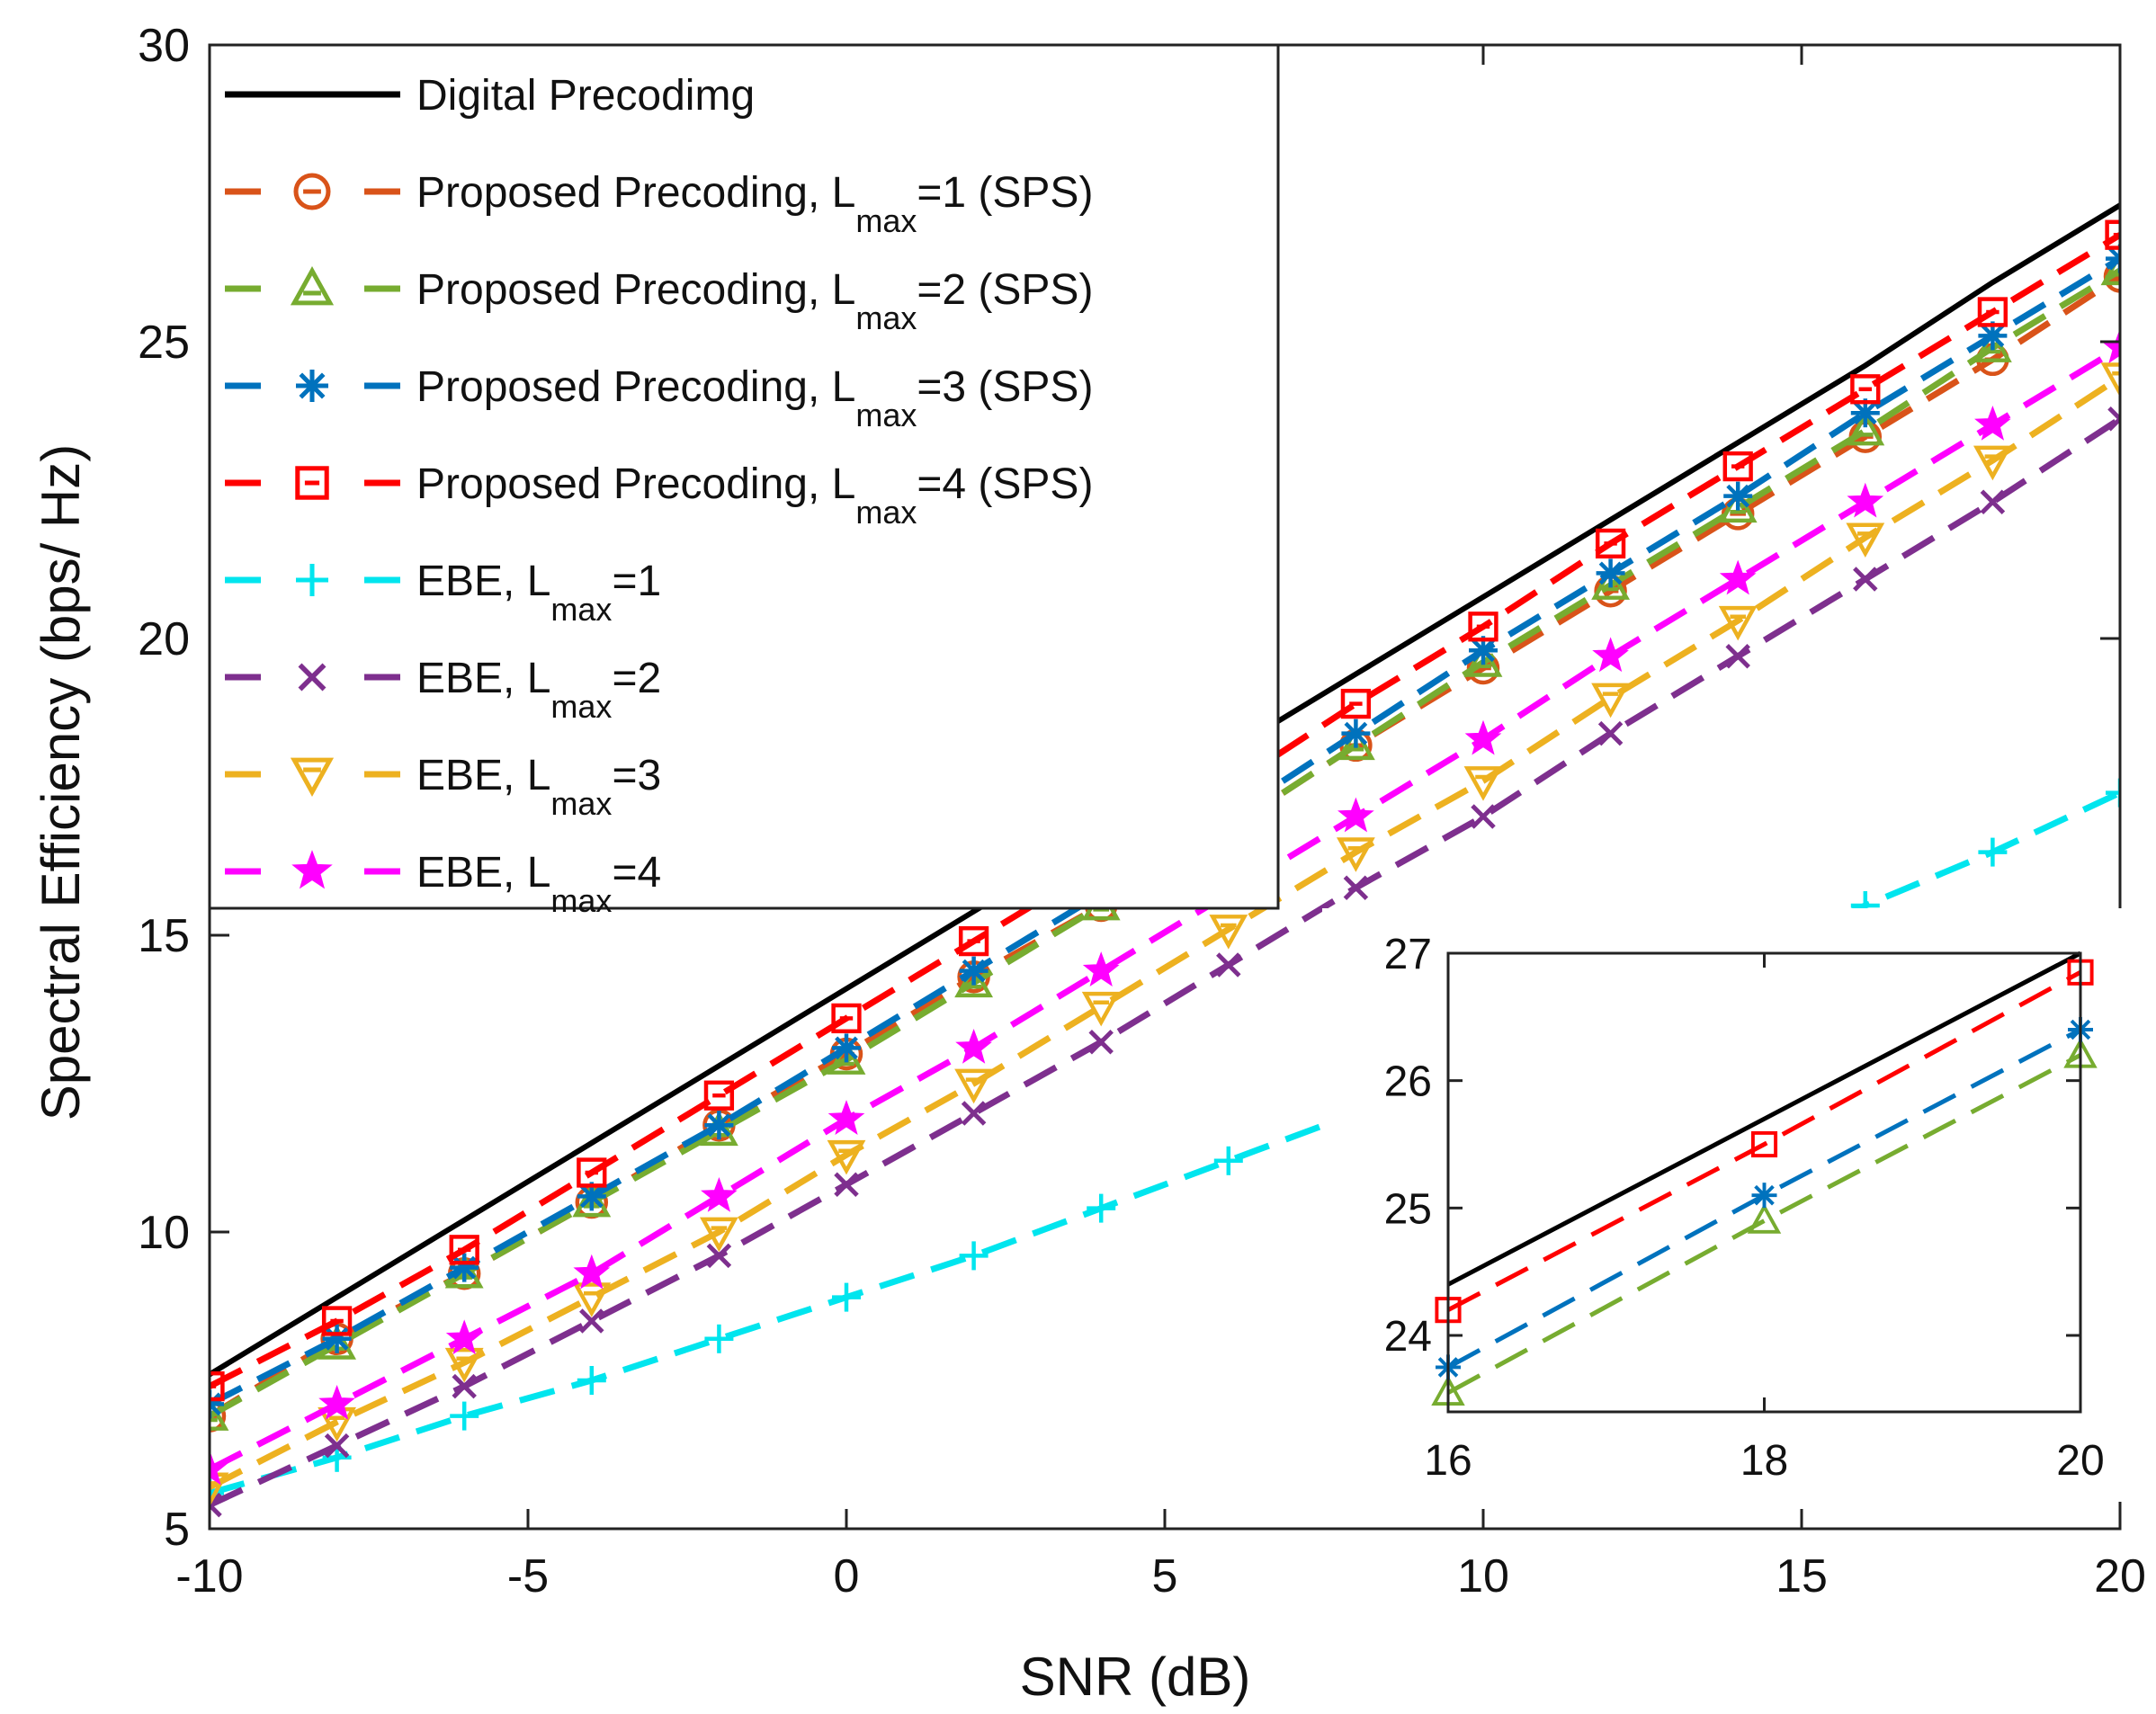 This screenshot has height=1714, width=2156. Describe the element at coordinates (2120, 1576) in the screenshot. I see `x-tick-label: 20` at that location.